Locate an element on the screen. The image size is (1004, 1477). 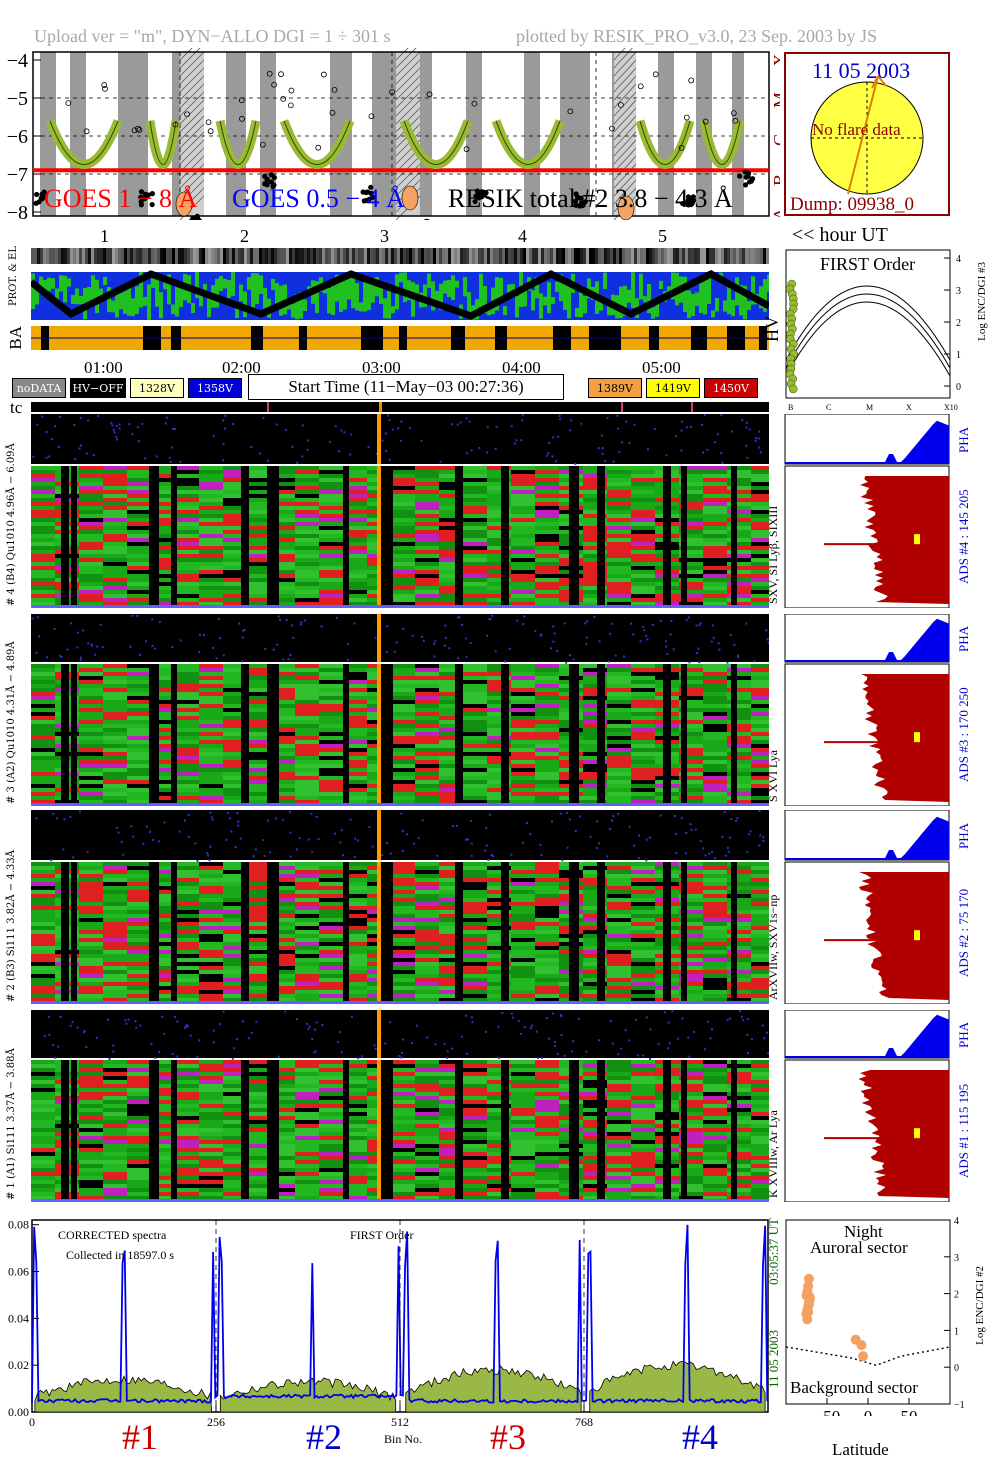
legend-chip: 1450V is located at coordinates (731, 388).